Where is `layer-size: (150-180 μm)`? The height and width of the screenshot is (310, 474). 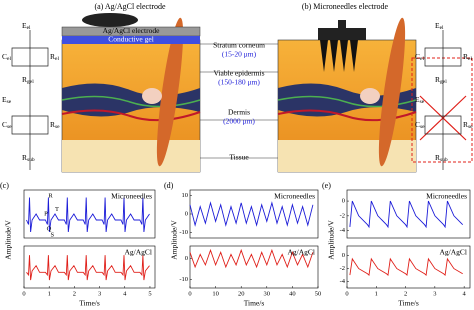
layer-size: (150-180 μm) is located at coordinates (239, 82).